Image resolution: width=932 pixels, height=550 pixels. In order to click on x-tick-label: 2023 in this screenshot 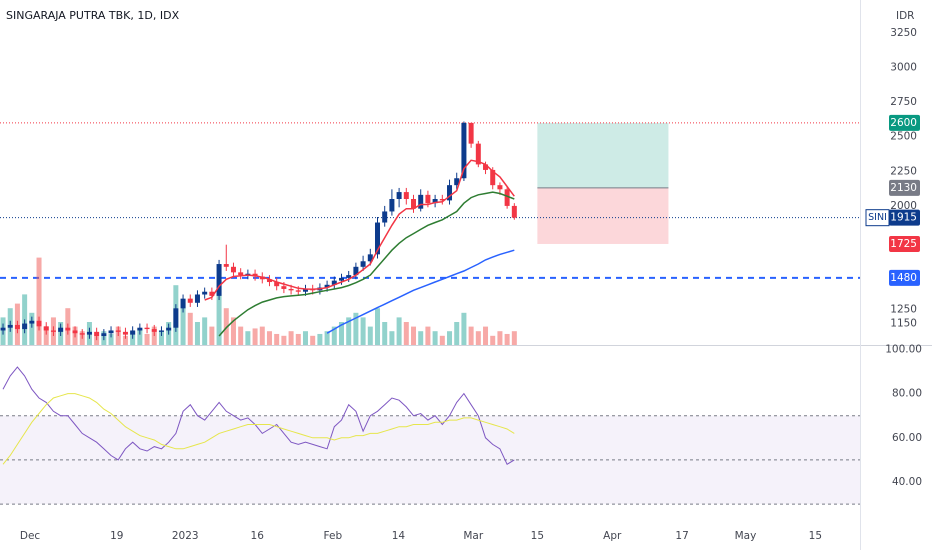, I will do `click(185, 536)`.